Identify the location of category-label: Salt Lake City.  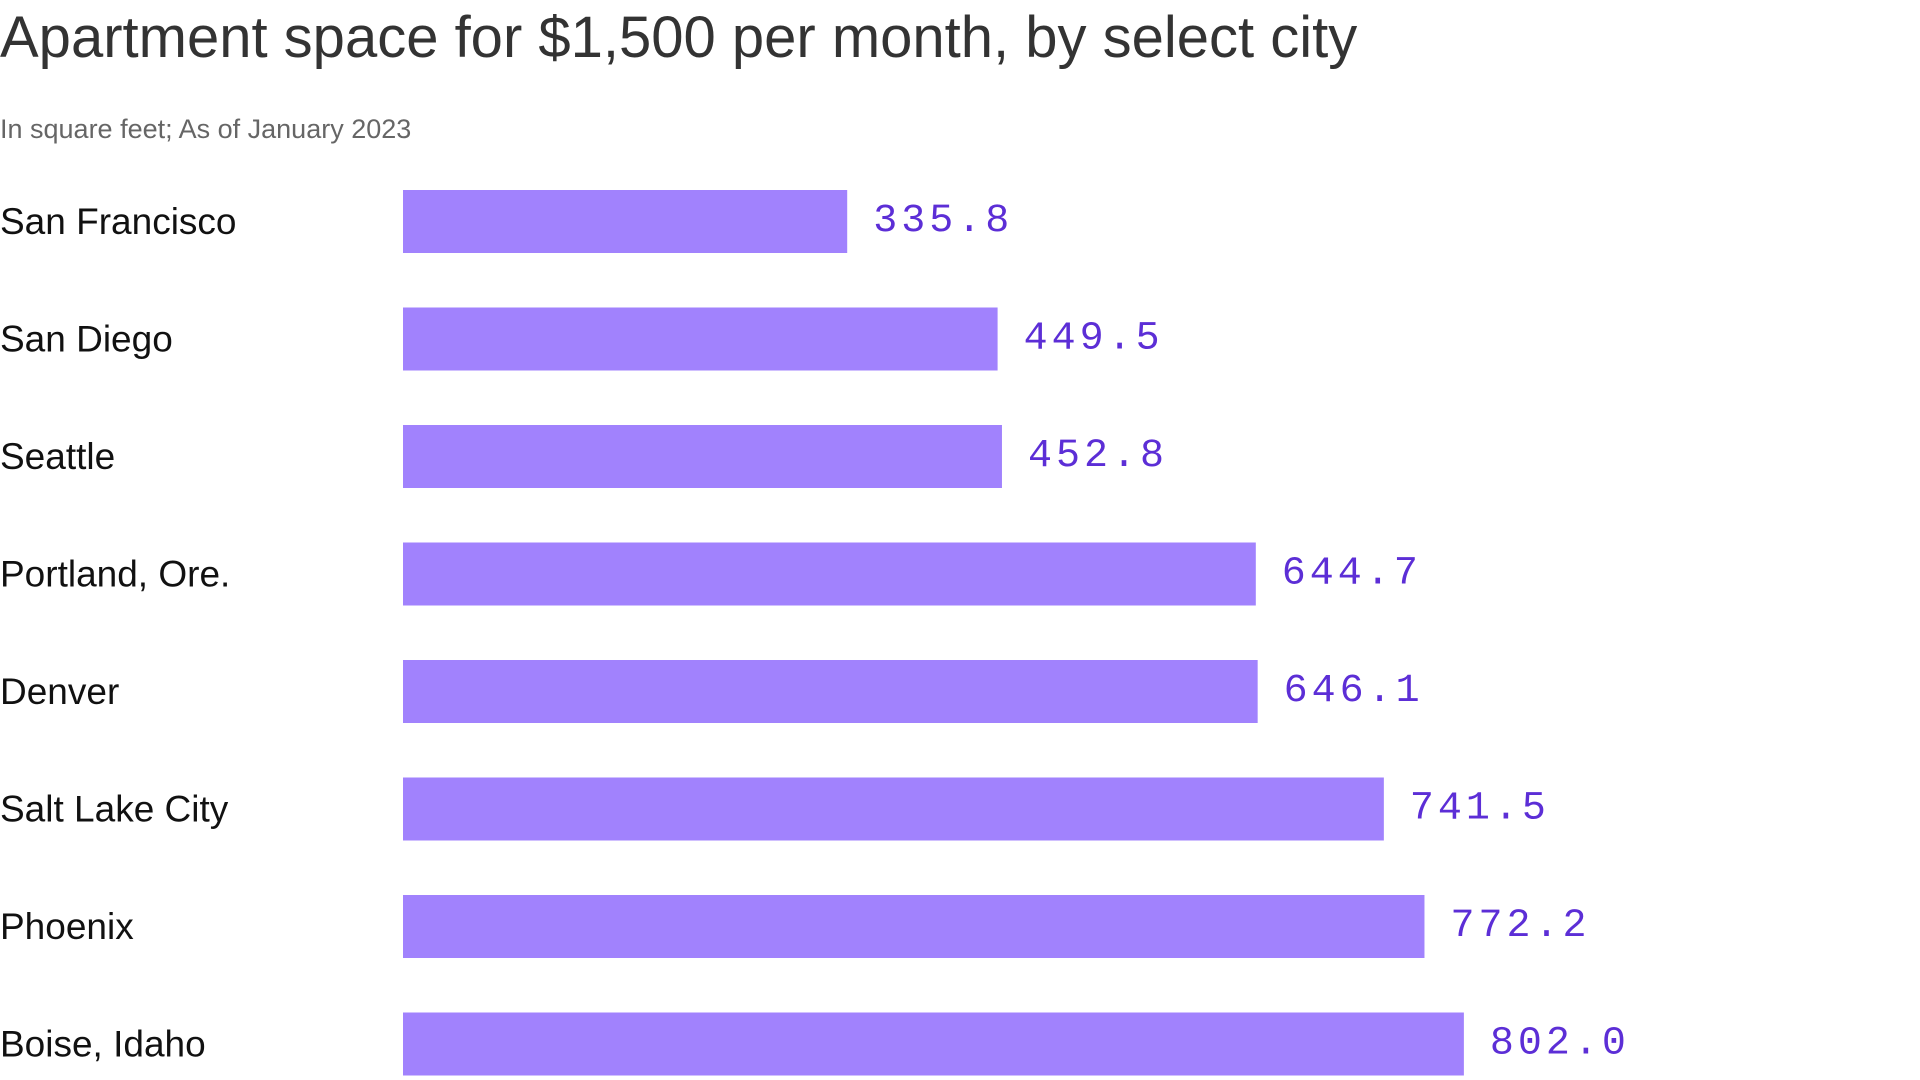
(114, 809).